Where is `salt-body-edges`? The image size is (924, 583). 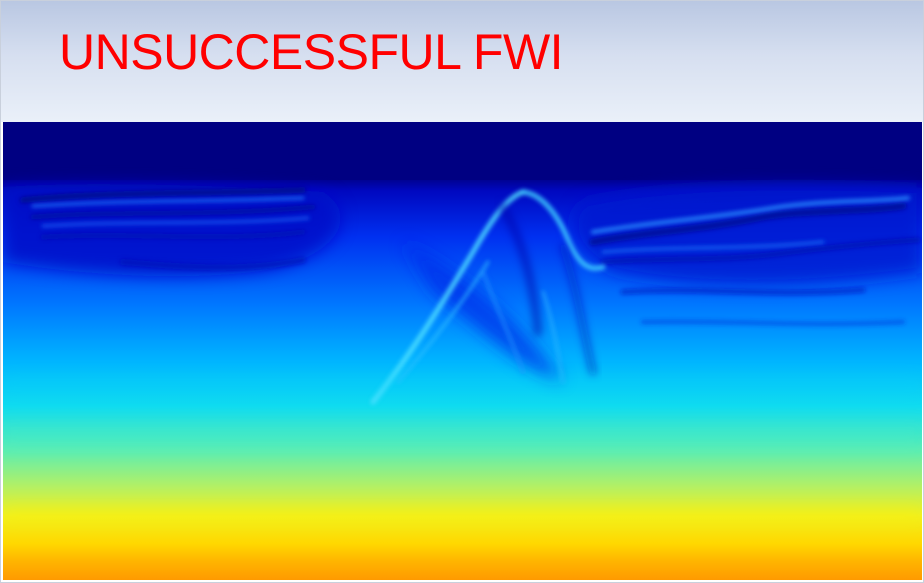 salt-body-edges is located at coordinates (488, 297).